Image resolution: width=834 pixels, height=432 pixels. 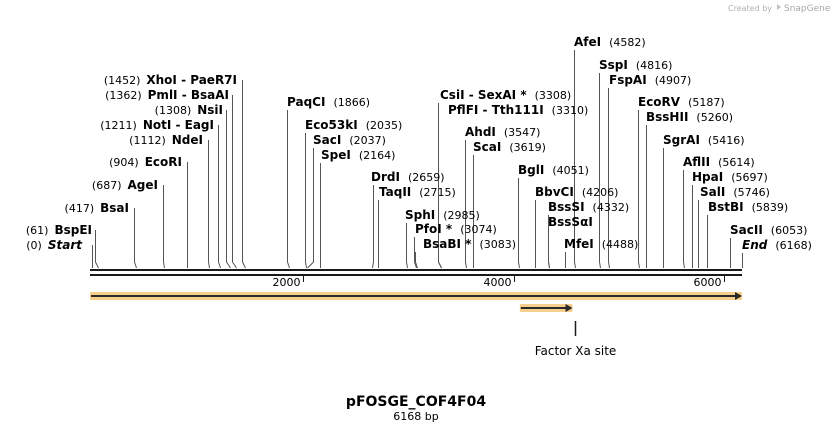 I want to click on site-lead-sphi, so click(x=407, y=246).